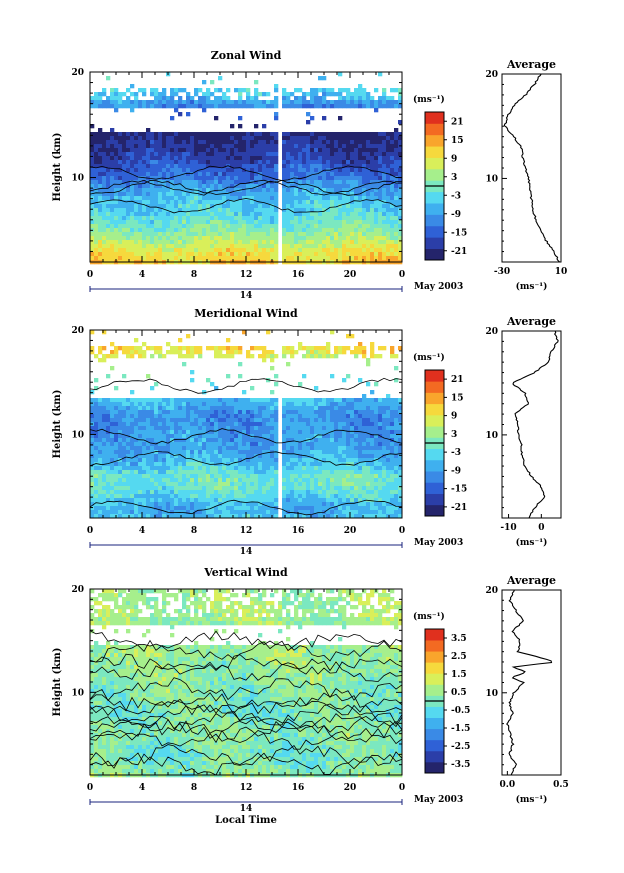  Describe the element at coordinates (434, 209) in the screenshot. I see `colorbar-band` at that location.